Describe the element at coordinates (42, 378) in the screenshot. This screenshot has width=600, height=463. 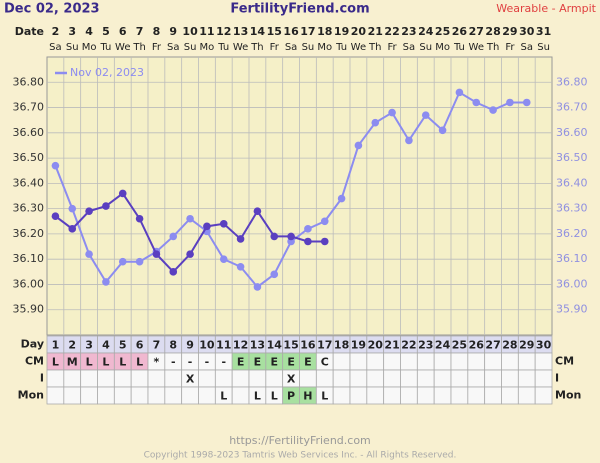
I see `row-label: I` at that location.